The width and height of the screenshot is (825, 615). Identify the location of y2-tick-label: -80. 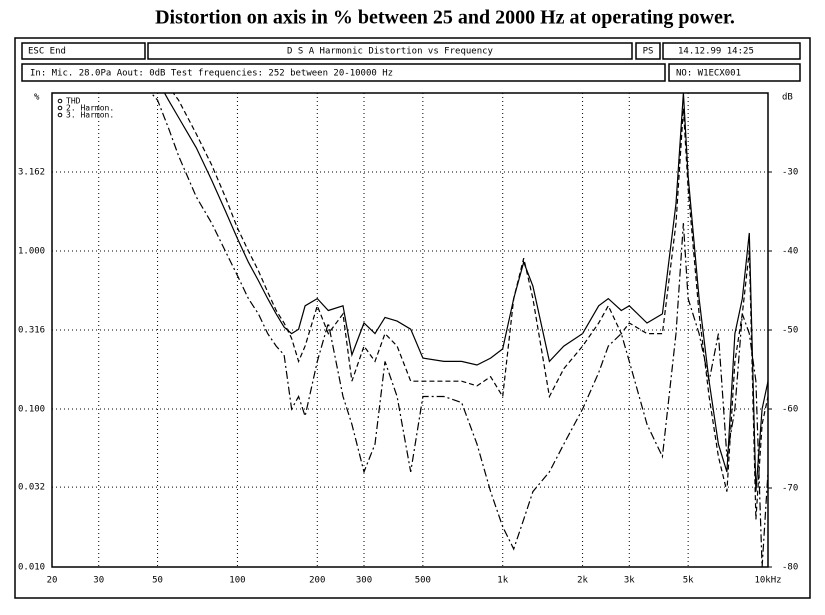
(790, 568).